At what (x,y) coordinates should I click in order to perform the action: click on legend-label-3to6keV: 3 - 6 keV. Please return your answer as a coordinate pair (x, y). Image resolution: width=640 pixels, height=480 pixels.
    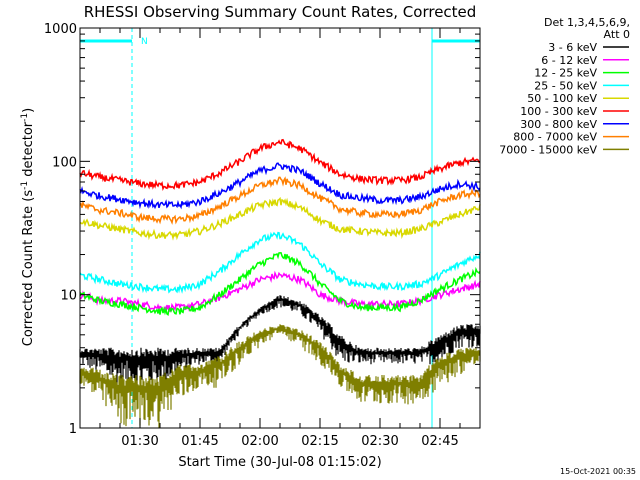
    Looking at the image, I should click on (572, 47).